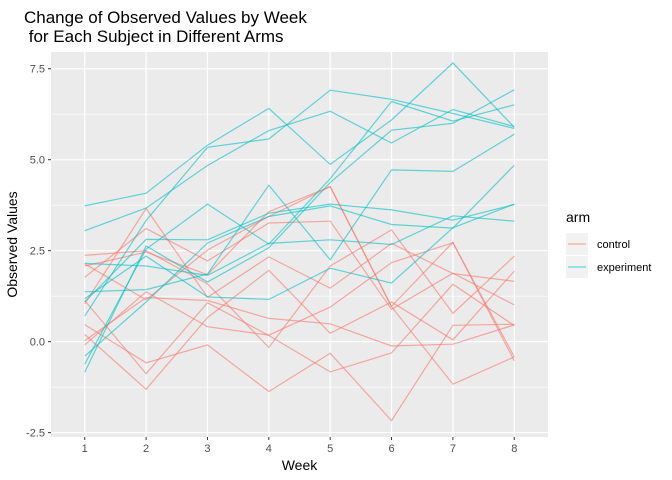  What do you see at coordinates (453, 449) in the screenshot?
I see `x-tick-label: 7` at bounding box center [453, 449].